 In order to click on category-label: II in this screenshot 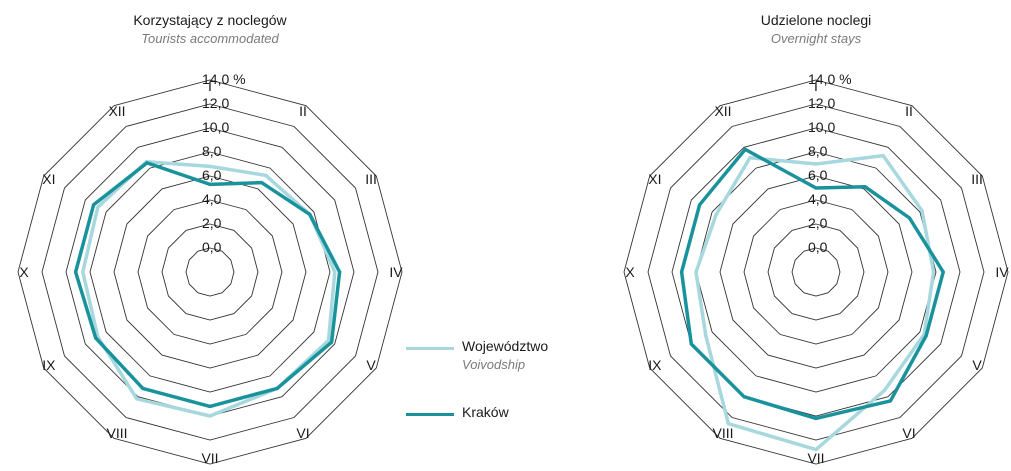, I will do `click(303, 111)`.